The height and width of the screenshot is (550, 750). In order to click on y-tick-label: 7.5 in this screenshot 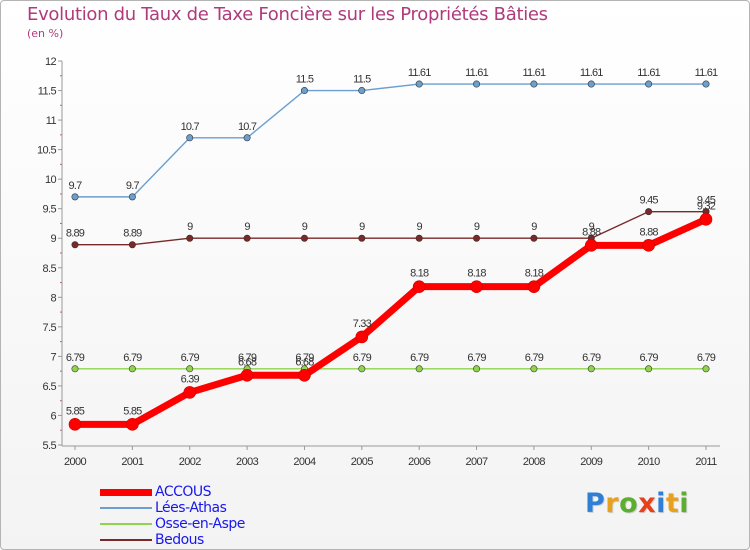, I will do `click(50, 328)`.